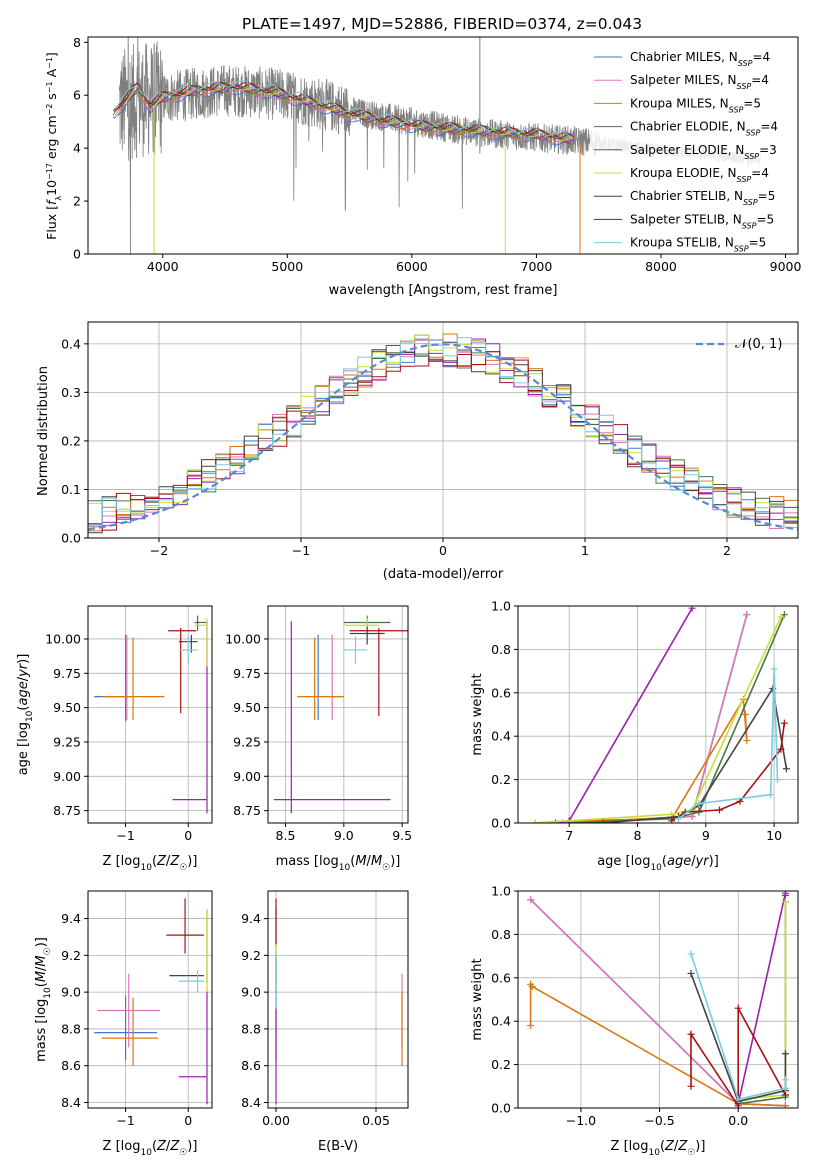  What do you see at coordinates (63, 638) in the screenshot?
I see `y-tick-label: 10.00` at bounding box center [63, 638].